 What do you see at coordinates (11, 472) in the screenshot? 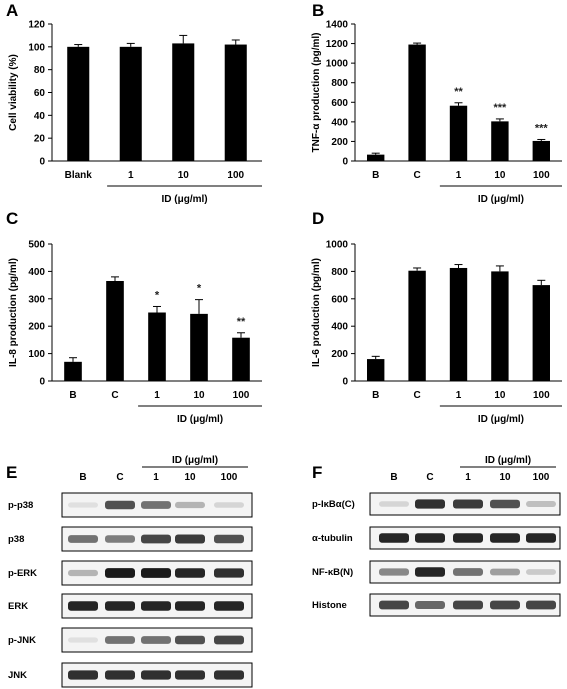
I see `panel-label: E` at bounding box center [11, 472].